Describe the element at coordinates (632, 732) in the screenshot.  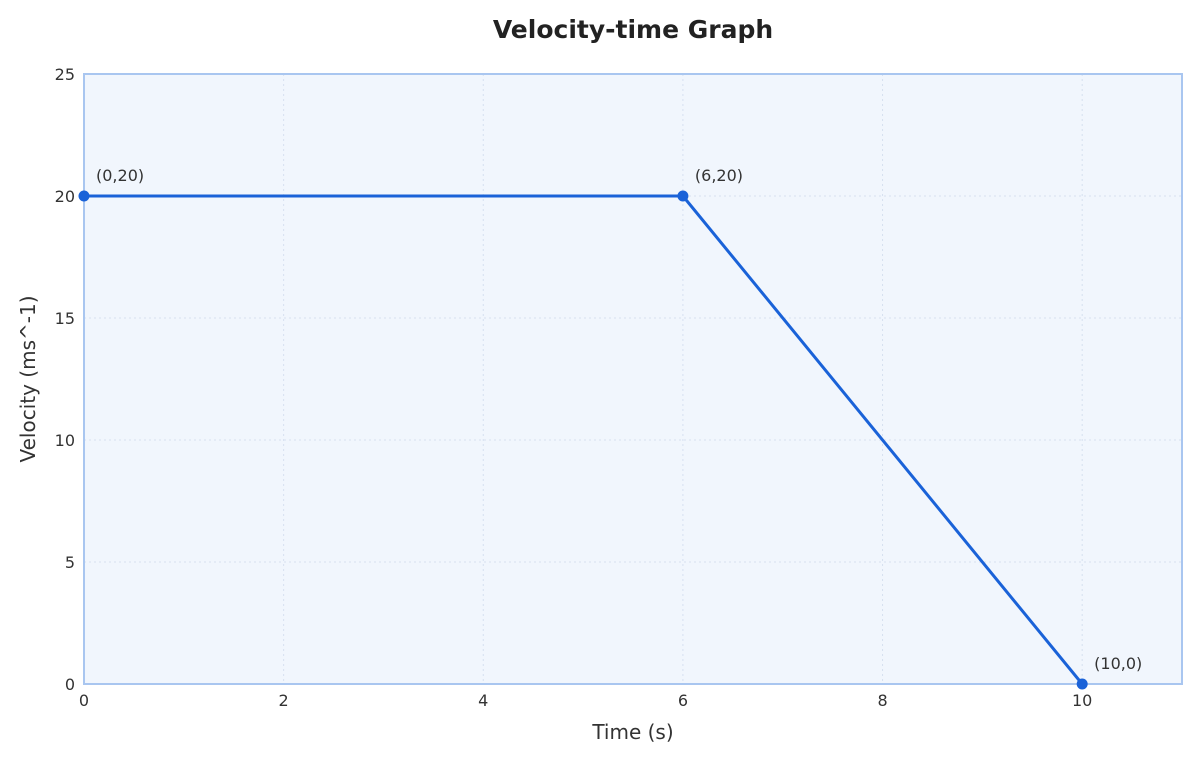
I see `x-axis-label: Time (s)` at that location.